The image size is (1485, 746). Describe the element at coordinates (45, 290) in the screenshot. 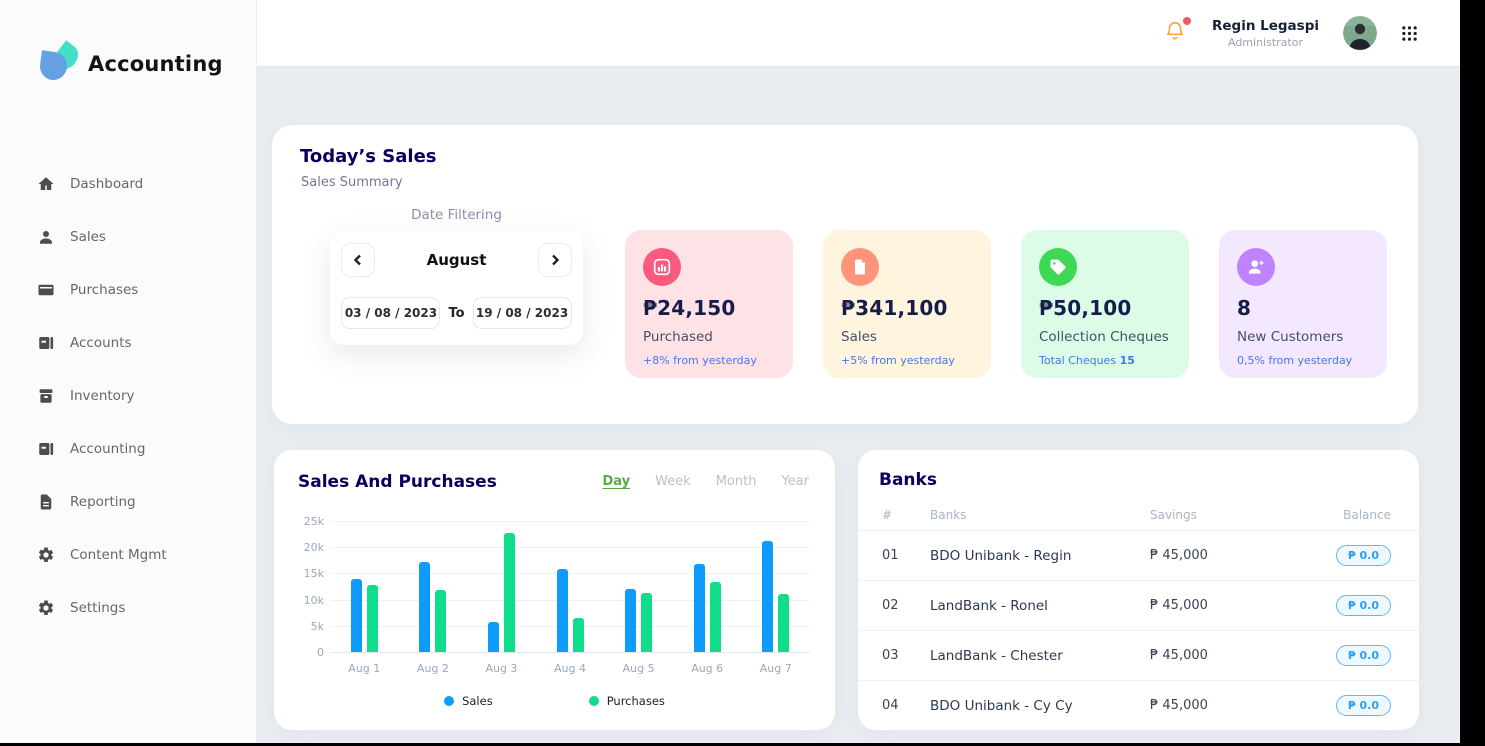

I see `wallet-icon` at that location.